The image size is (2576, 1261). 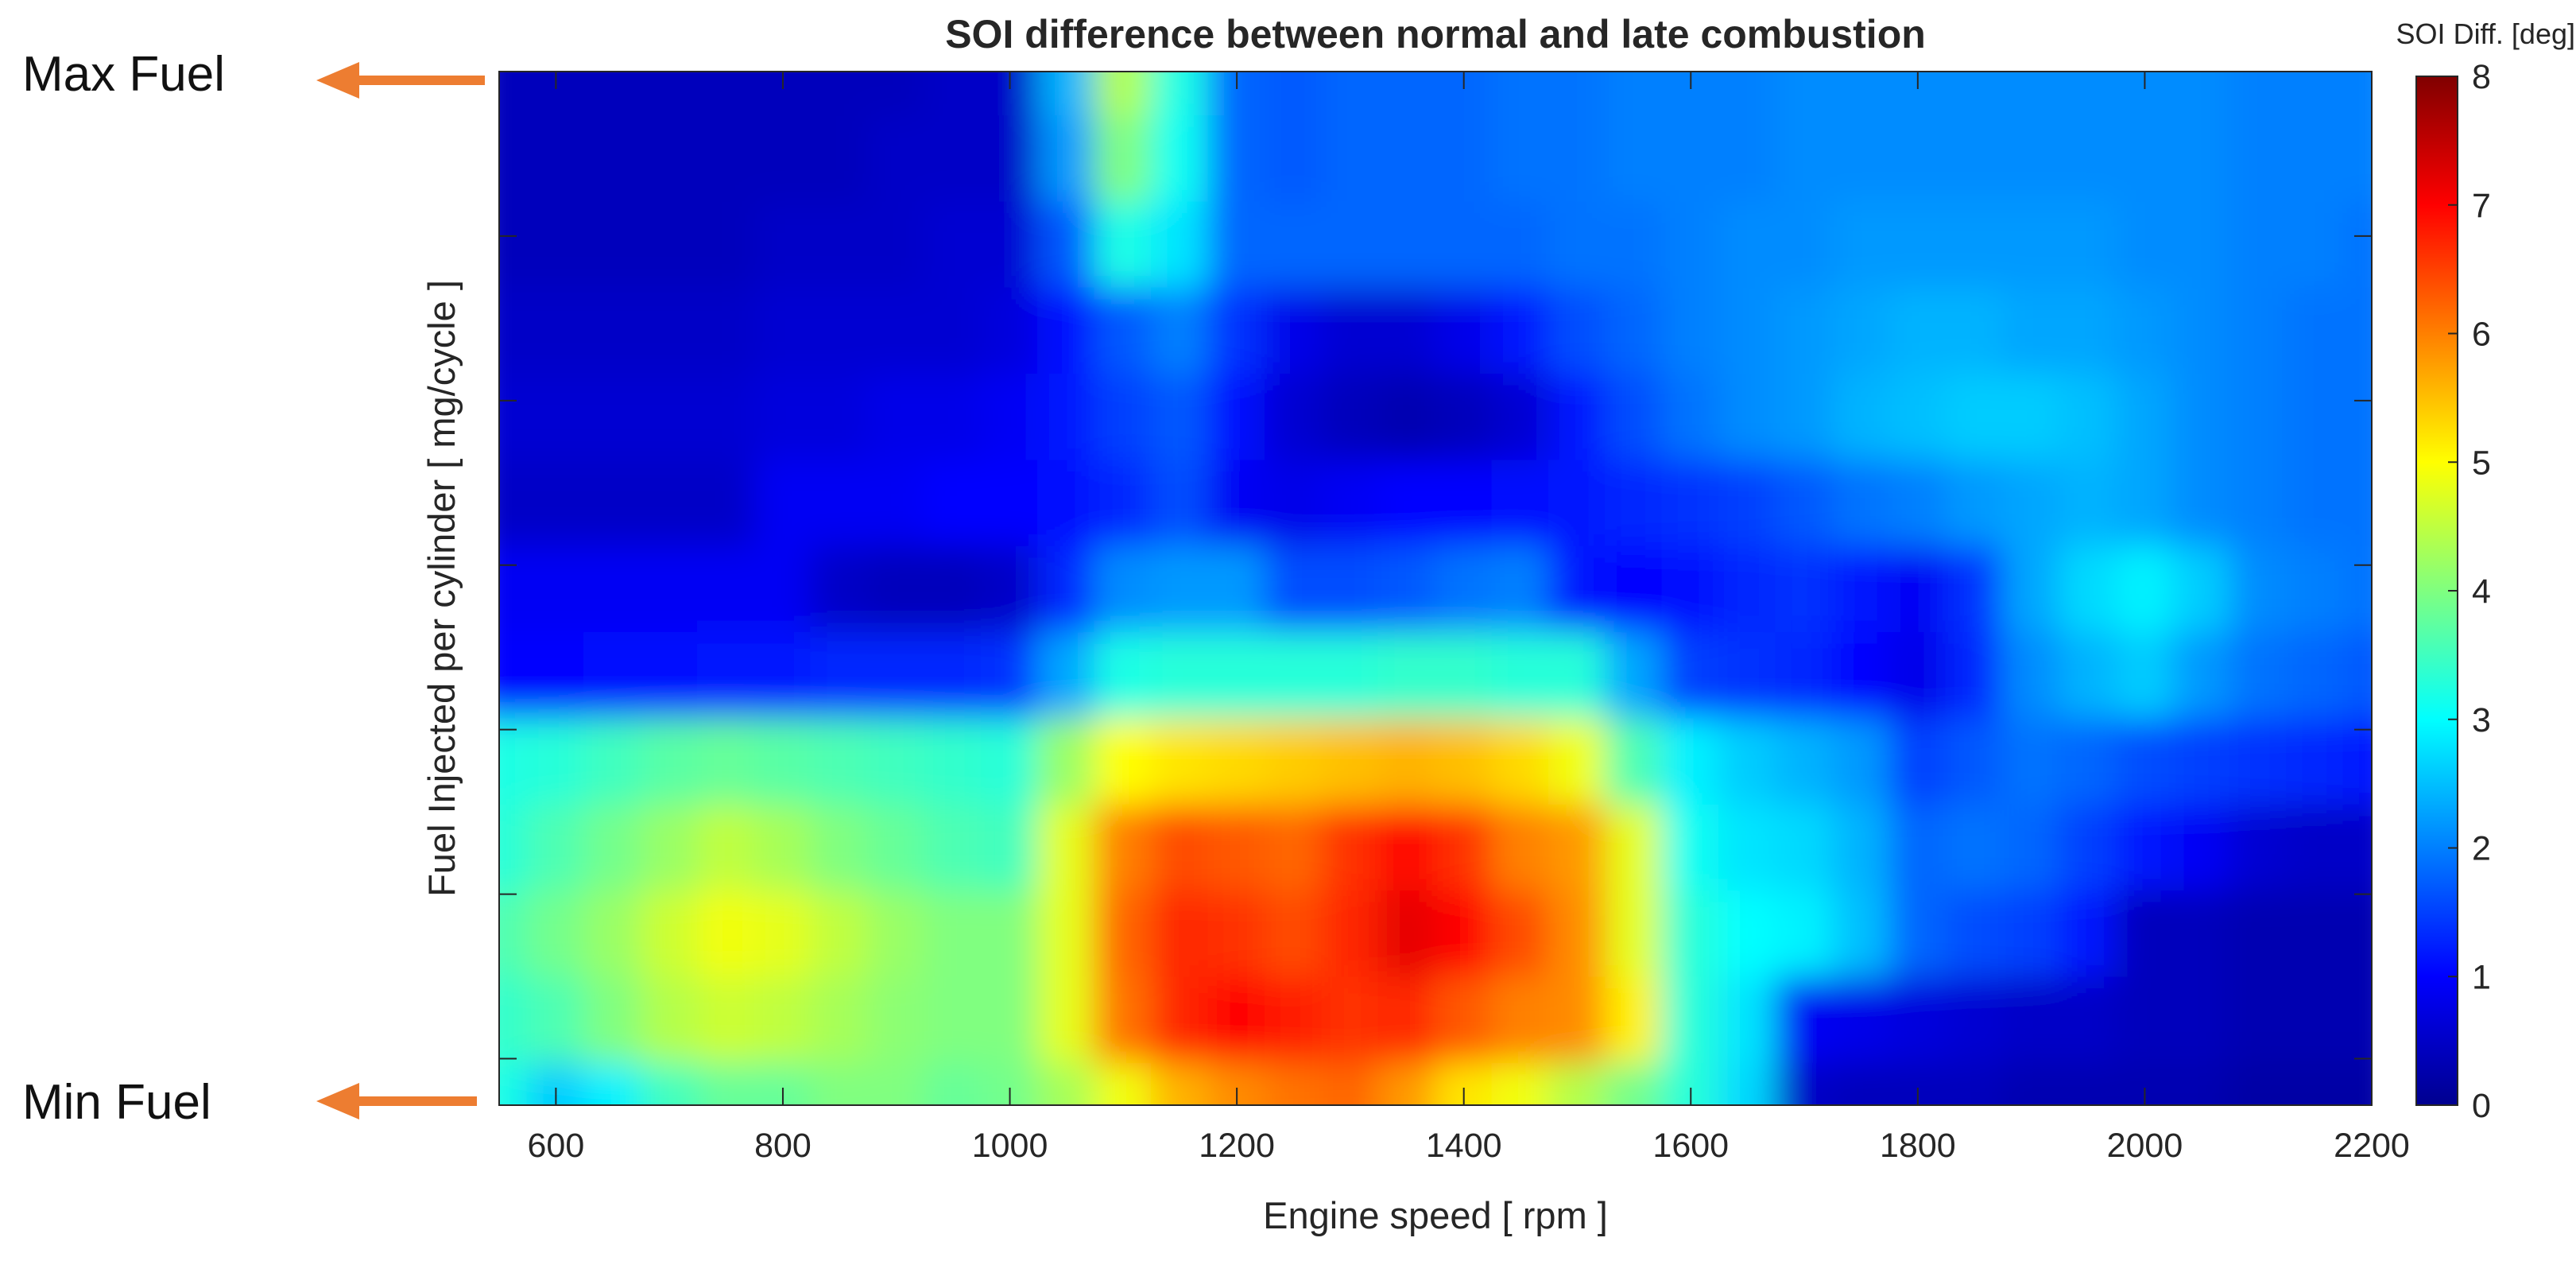 What do you see at coordinates (1010, 1146) in the screenshot?
I see `x-tick-label: 1000` at bounding box center [1010, 1146].